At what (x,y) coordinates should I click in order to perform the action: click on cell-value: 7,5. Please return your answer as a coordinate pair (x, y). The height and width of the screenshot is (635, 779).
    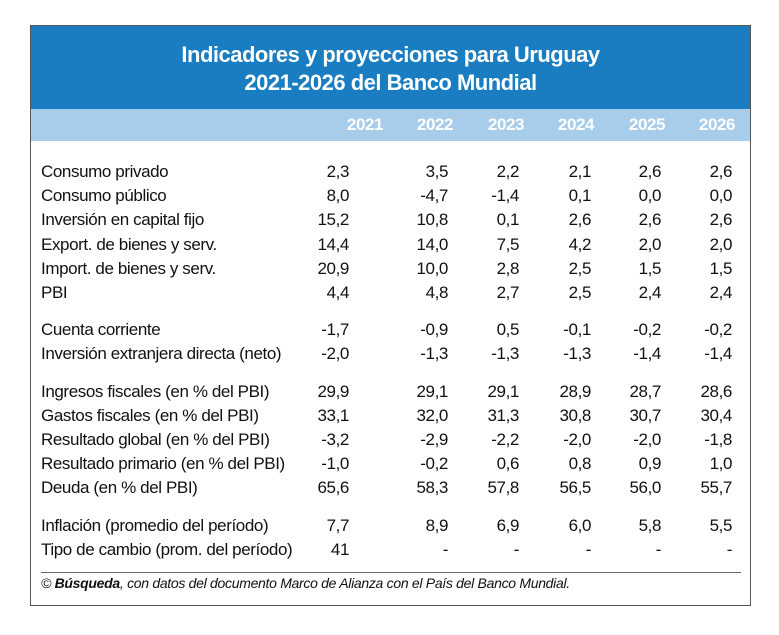
    Looking at the image, I should click on (508, 244).